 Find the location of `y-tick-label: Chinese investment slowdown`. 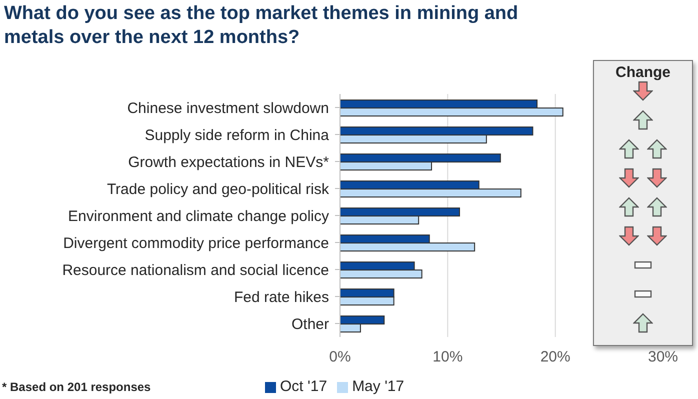

y-tick-label: Chinese investment slowdown is located at coordinates (228, 108).